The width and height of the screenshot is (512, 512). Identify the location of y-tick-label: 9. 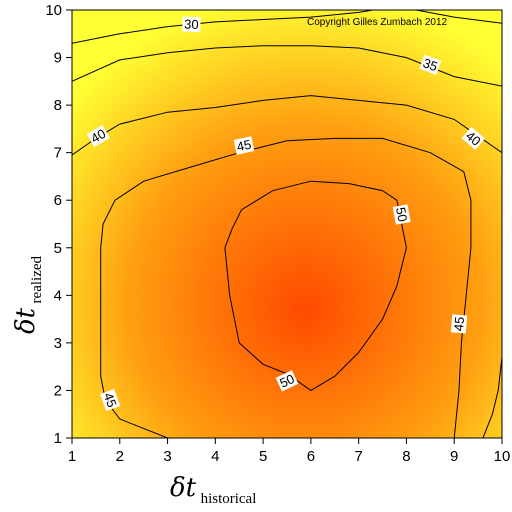
(58, 58).